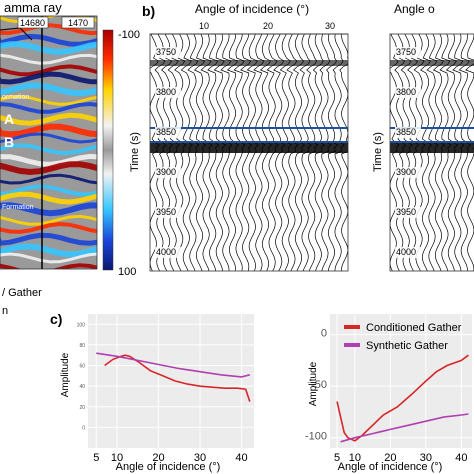 This screenshot has width=474, height=474. Describe the element at coordinates (82, 408) in the screenshot. I see `y-tick-label: 20` at that location.